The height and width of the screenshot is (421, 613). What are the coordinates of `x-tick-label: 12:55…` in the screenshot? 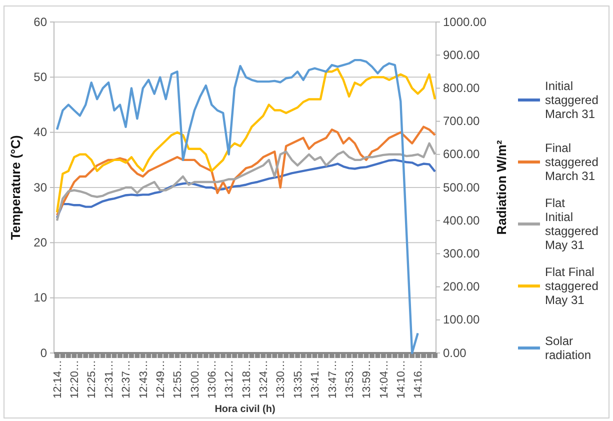 It's located at (178, 379).